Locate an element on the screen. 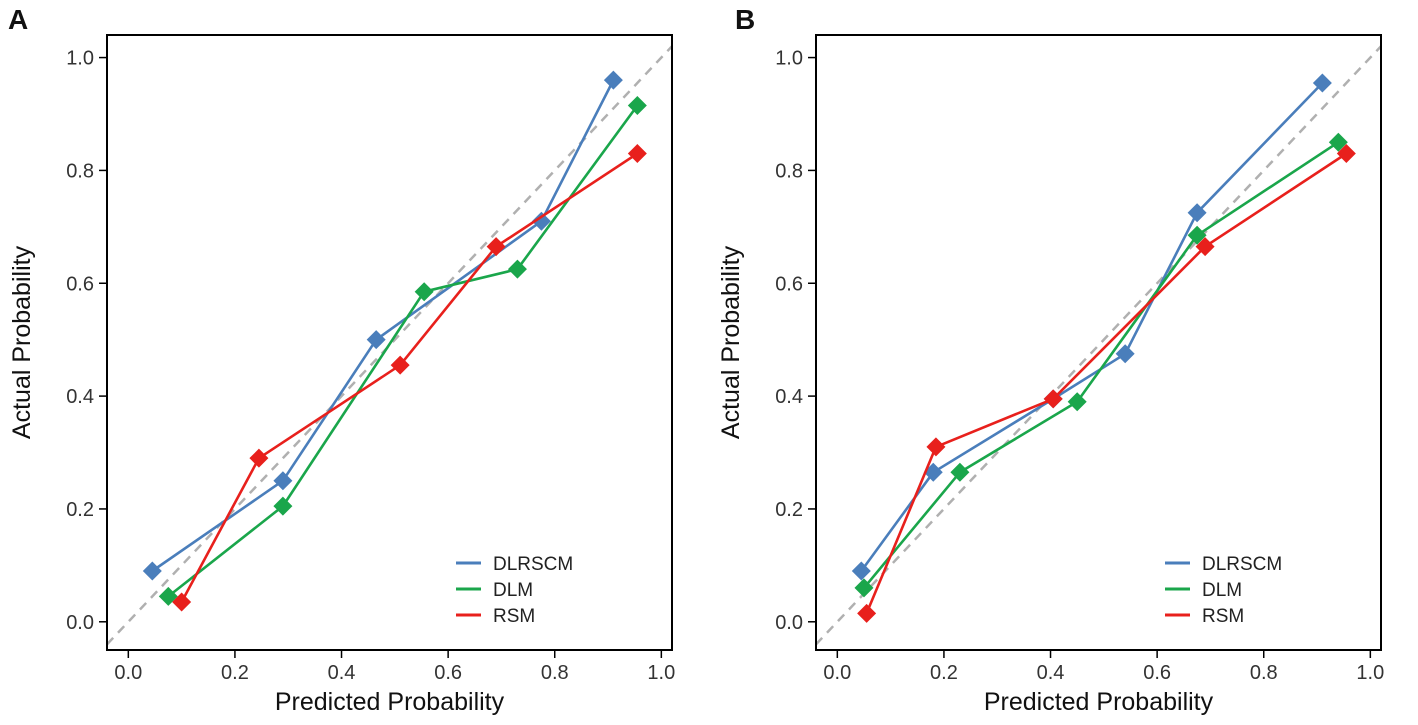 This screenshot has width=1418, height=725. panel-label: B is located at coordinates (745, 19).